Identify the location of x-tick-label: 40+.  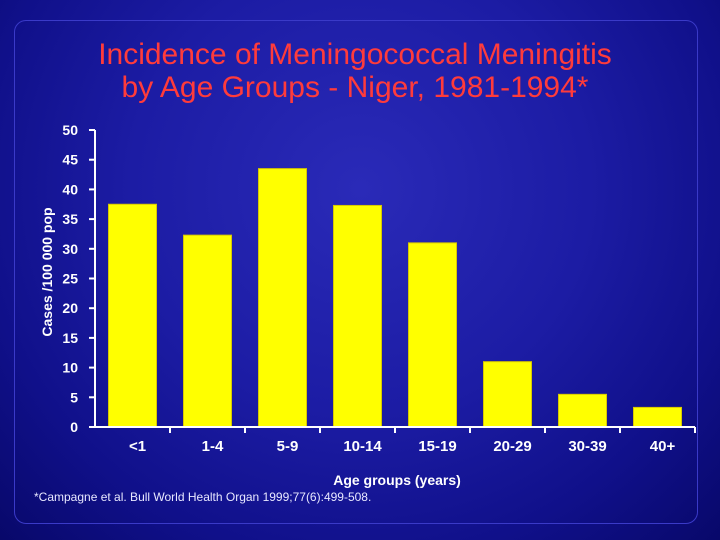
(663, 446).